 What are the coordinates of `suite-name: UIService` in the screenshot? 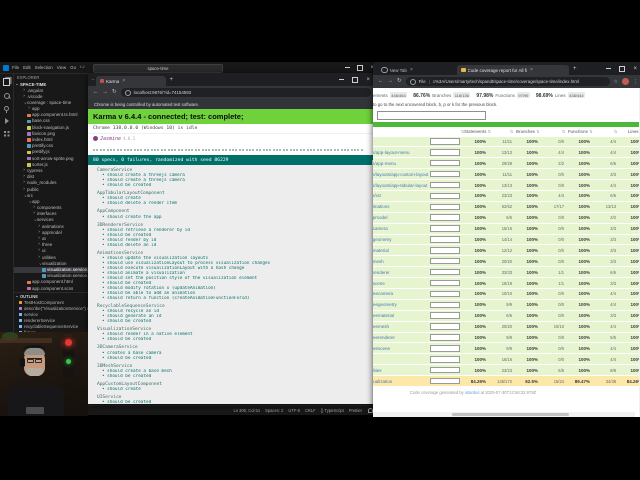 It's located at (109, 398).